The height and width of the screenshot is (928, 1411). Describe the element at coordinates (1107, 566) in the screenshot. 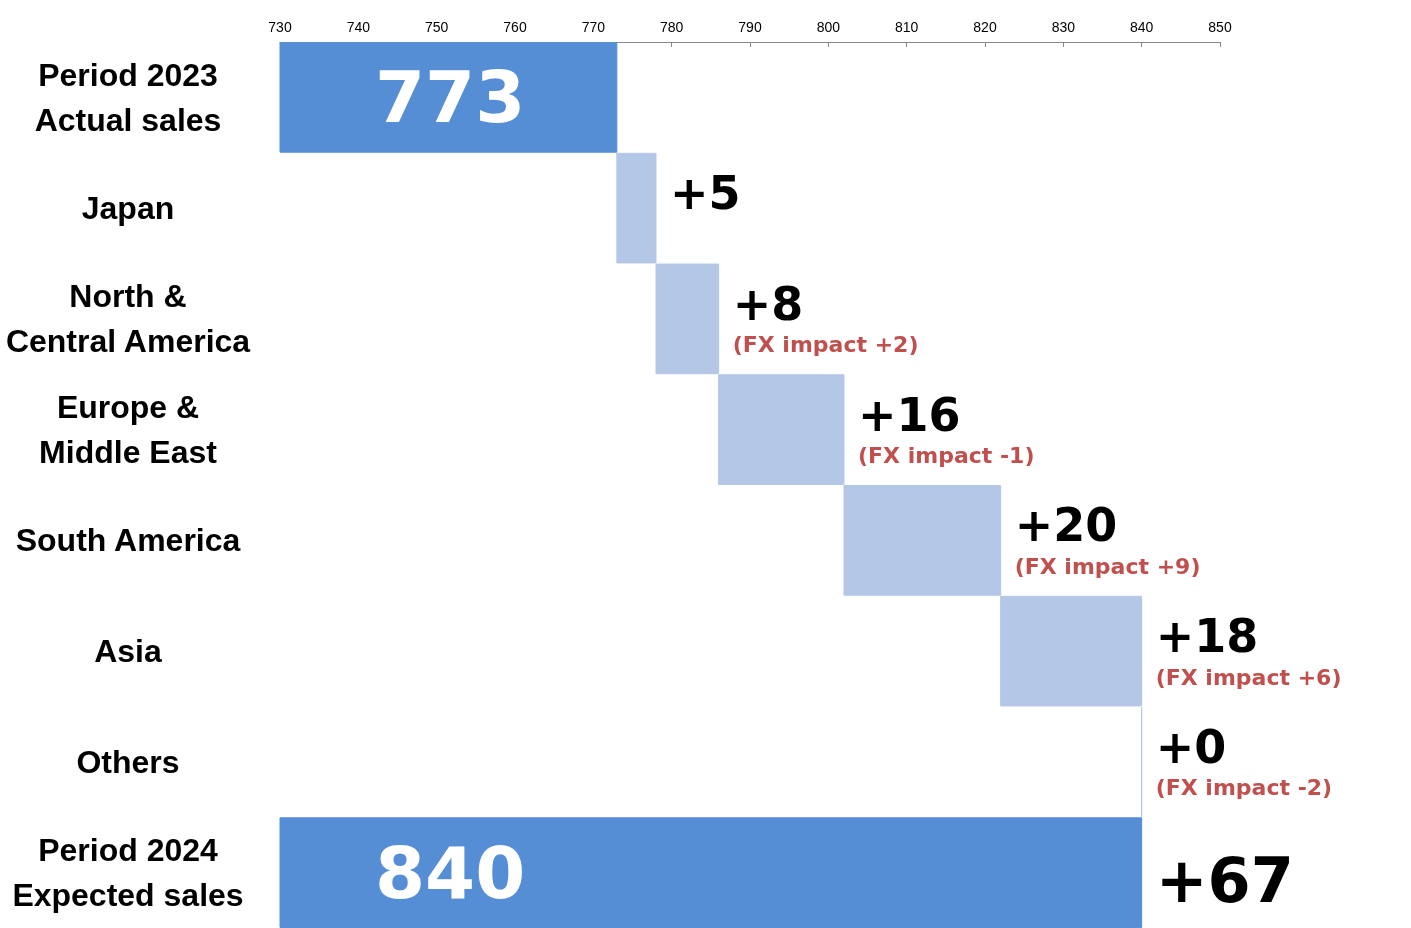

I see `annotation: (FX impact +9)` at that location.